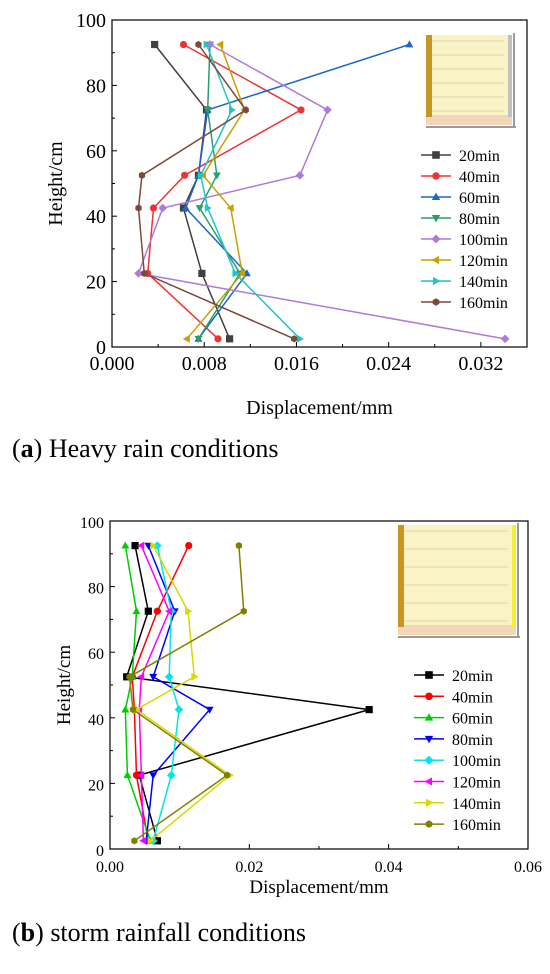 This screenshot has width=550, height=974. What do you see at coordinates (476, 761) in the screenshot?
I see `b-legend-label: 100min` at bounding box center [476, 761].